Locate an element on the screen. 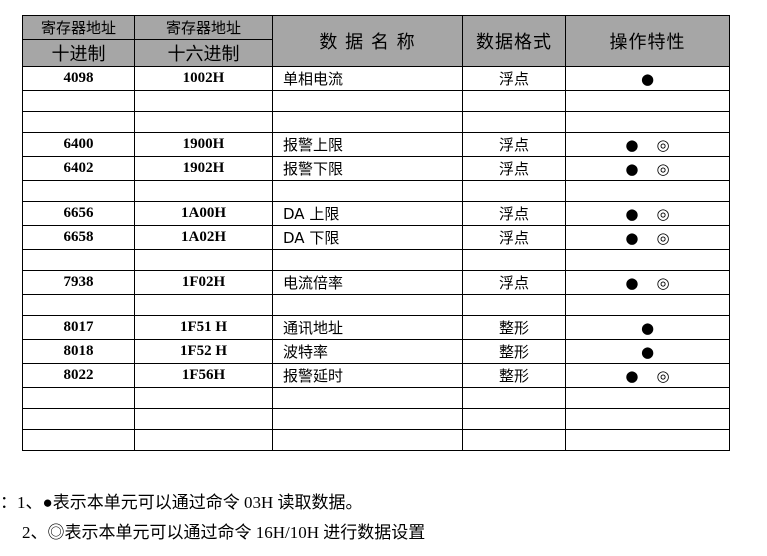 This screenshot has height=556, width=767. cell-data-name: 波特率 is located at coordinates (367, 351).